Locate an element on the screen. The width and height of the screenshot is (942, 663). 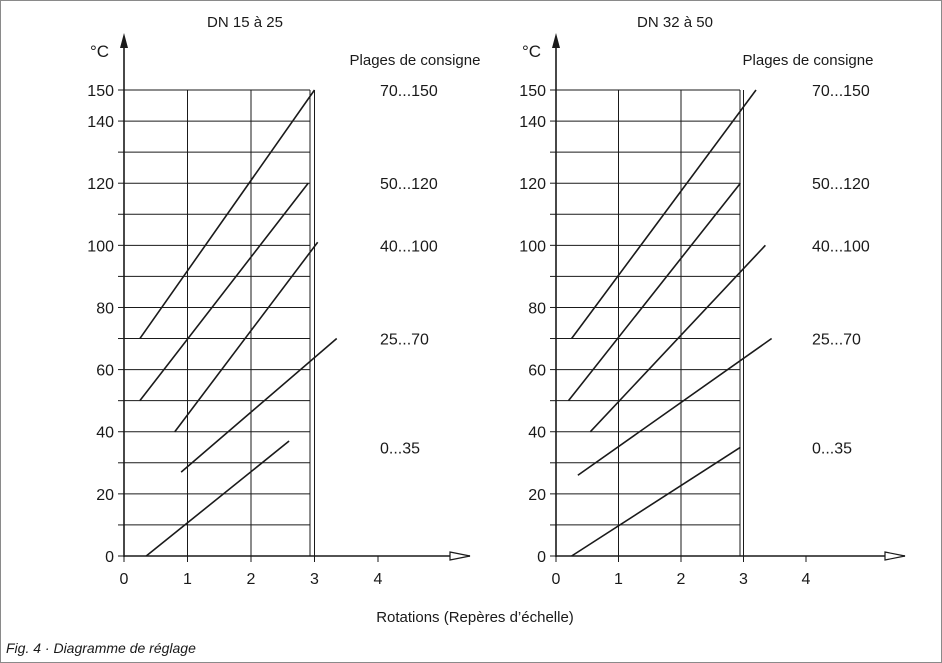
x-axis-label: Rotations (Repères d’échelle) is located at coordinates (475, 617).